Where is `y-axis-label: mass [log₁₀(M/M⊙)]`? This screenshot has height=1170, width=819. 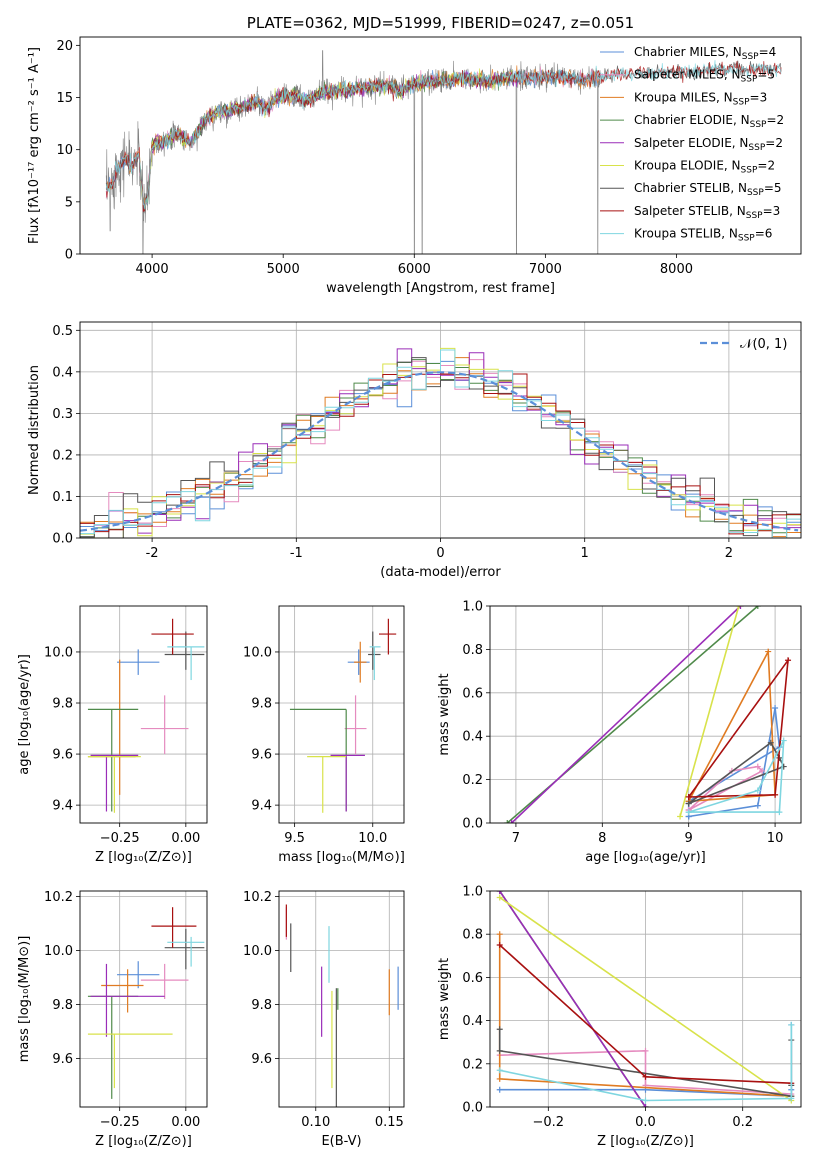 y-axis-label: mass [log₁₀(M/M⊙)] is located at coordinates (24, 999).